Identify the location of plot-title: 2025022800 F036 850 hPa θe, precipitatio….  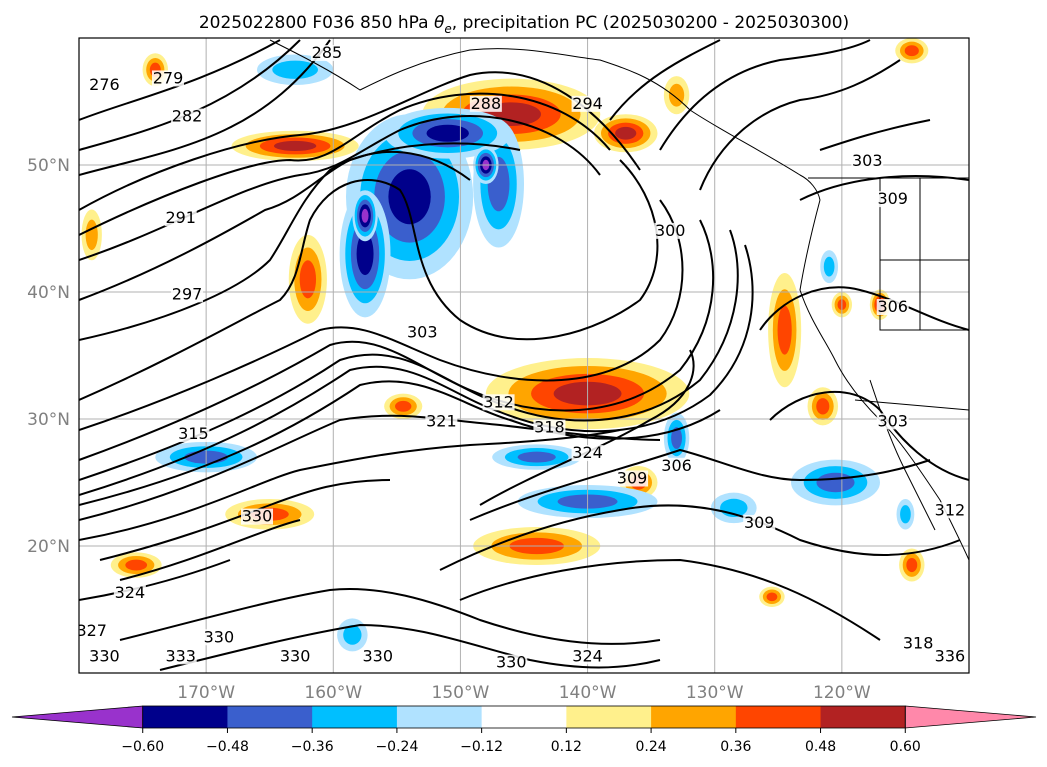
(524, 24).